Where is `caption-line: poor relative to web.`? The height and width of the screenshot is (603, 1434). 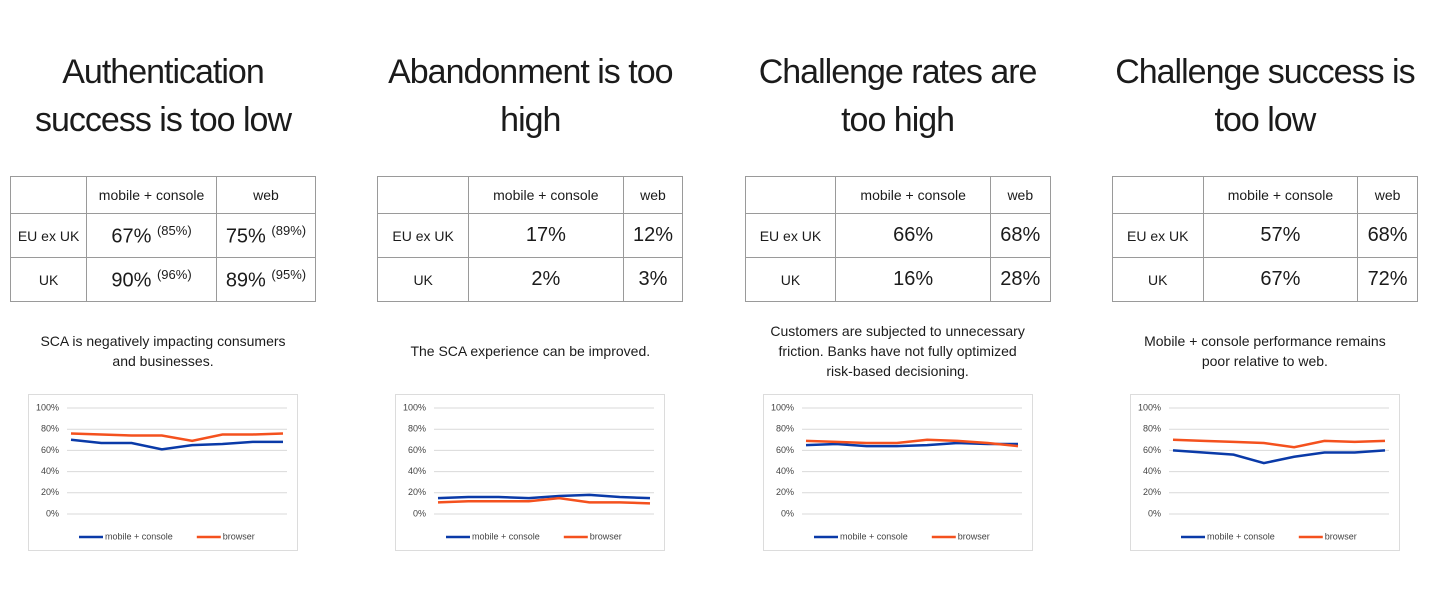
caption-line: poor relative to web. is located at coordinates (1264, 361).